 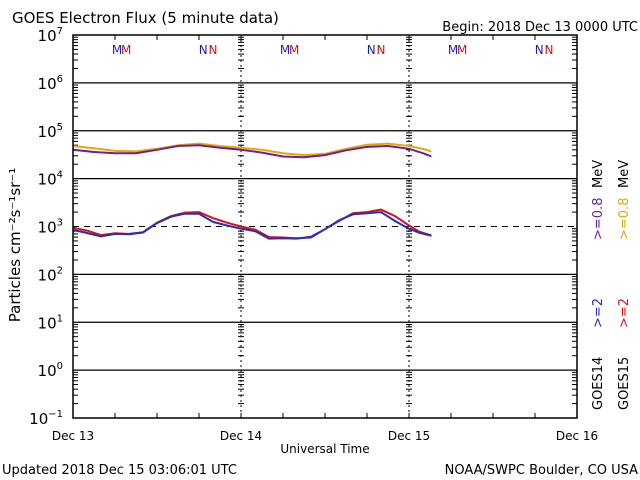 What do you see at coordinates (577, 436) in the screenshot?
I see `x-tick-label: Dec 16` at bounding box center [577, 436].